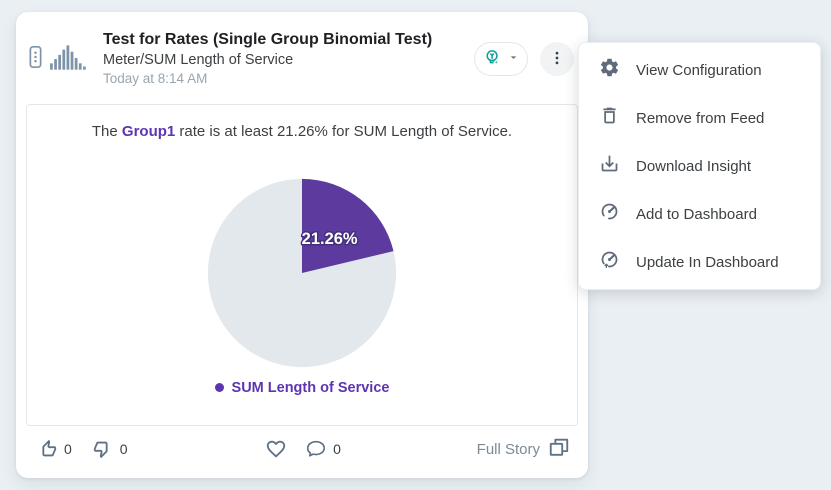 The height and width of the screenshot is (490, 831). What do you see at coordinates (330, 238) in the screenshot?
I see `pie-slice-label: 21.26%` at bounding box center [330, 238].